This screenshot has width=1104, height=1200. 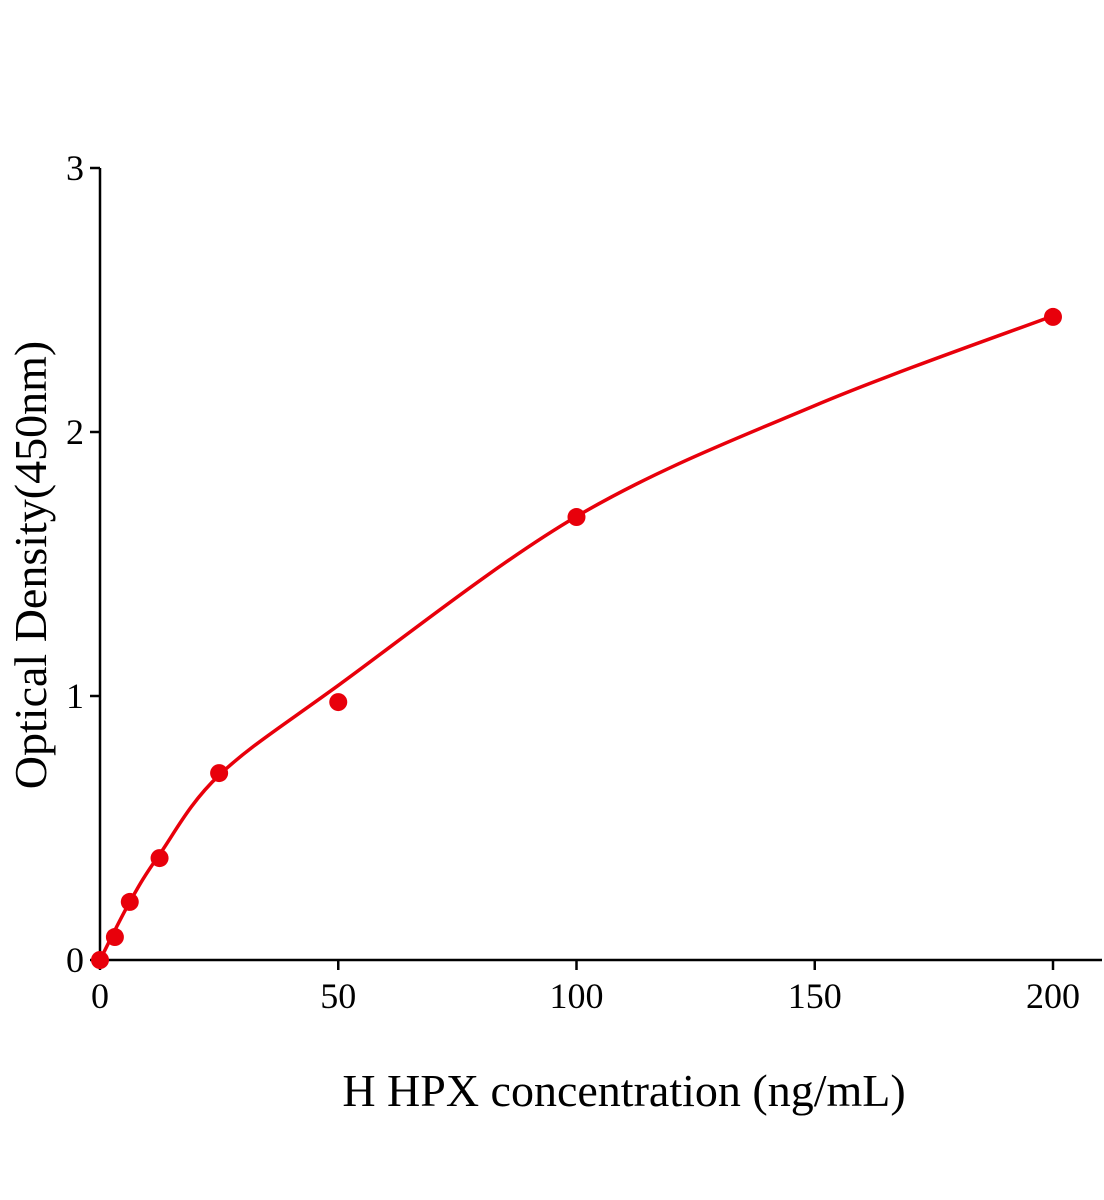 I want to click on x-axis-title: H HPX concentration (ng/mL), so click(x=623, y=1090).